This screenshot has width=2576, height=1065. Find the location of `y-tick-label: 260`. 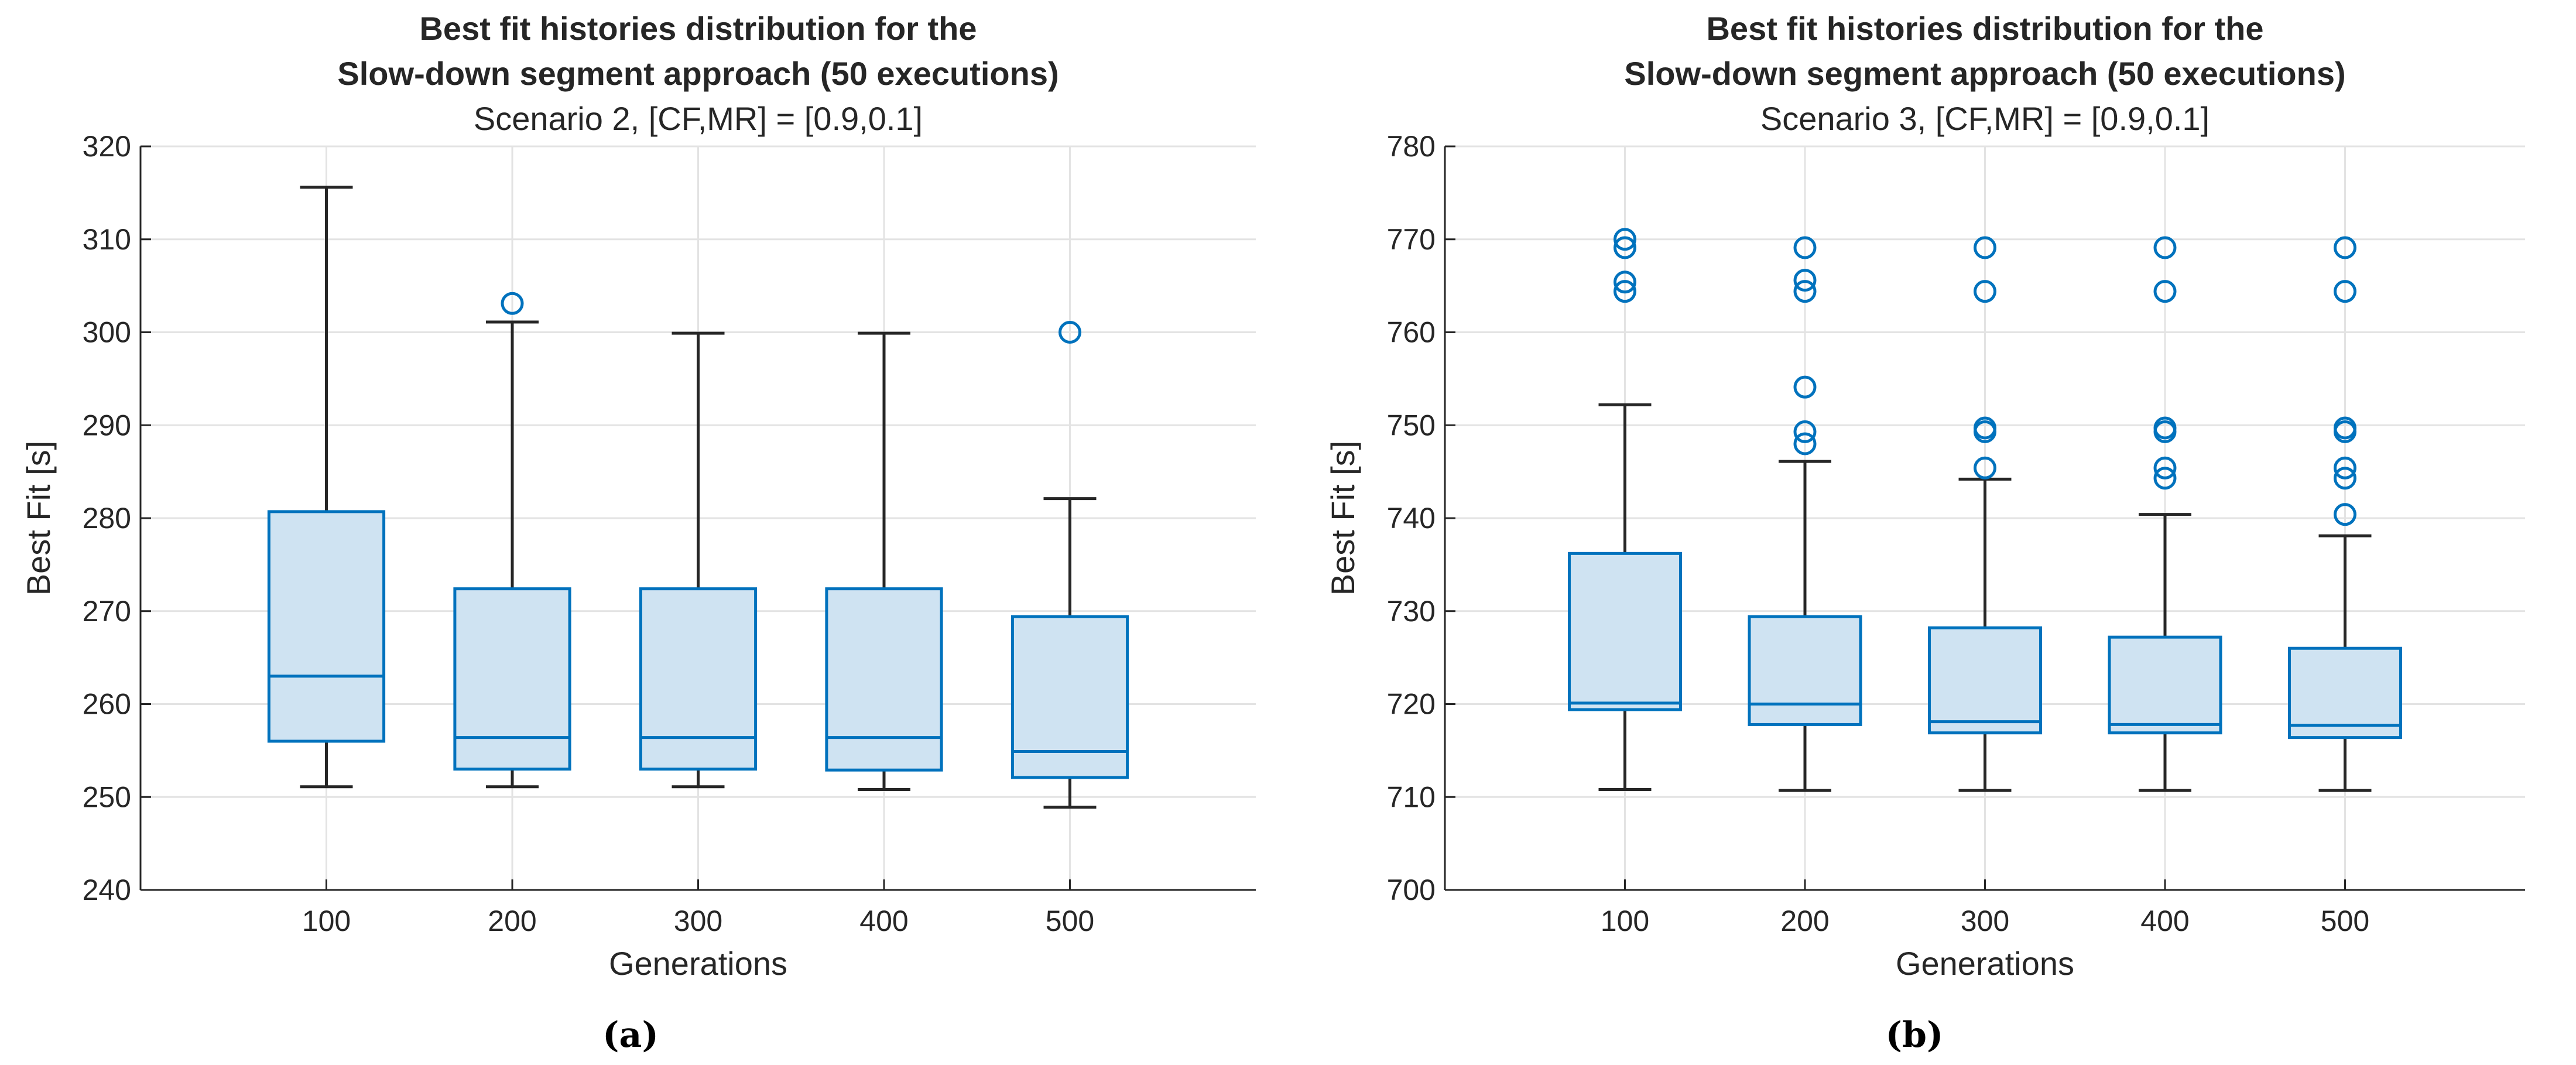

y-tick-label: 260 is located at coordinates (107, 704).